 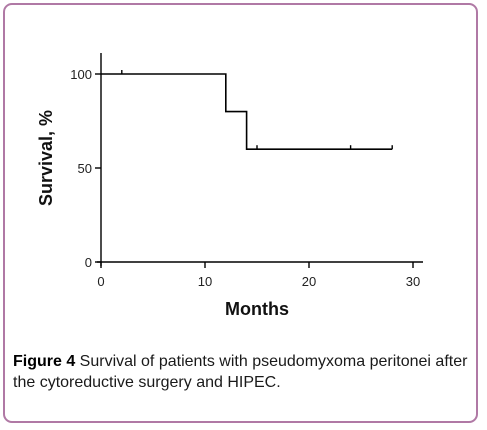 I want to click on y-tick-label: 0, so click(x=88, y=262).